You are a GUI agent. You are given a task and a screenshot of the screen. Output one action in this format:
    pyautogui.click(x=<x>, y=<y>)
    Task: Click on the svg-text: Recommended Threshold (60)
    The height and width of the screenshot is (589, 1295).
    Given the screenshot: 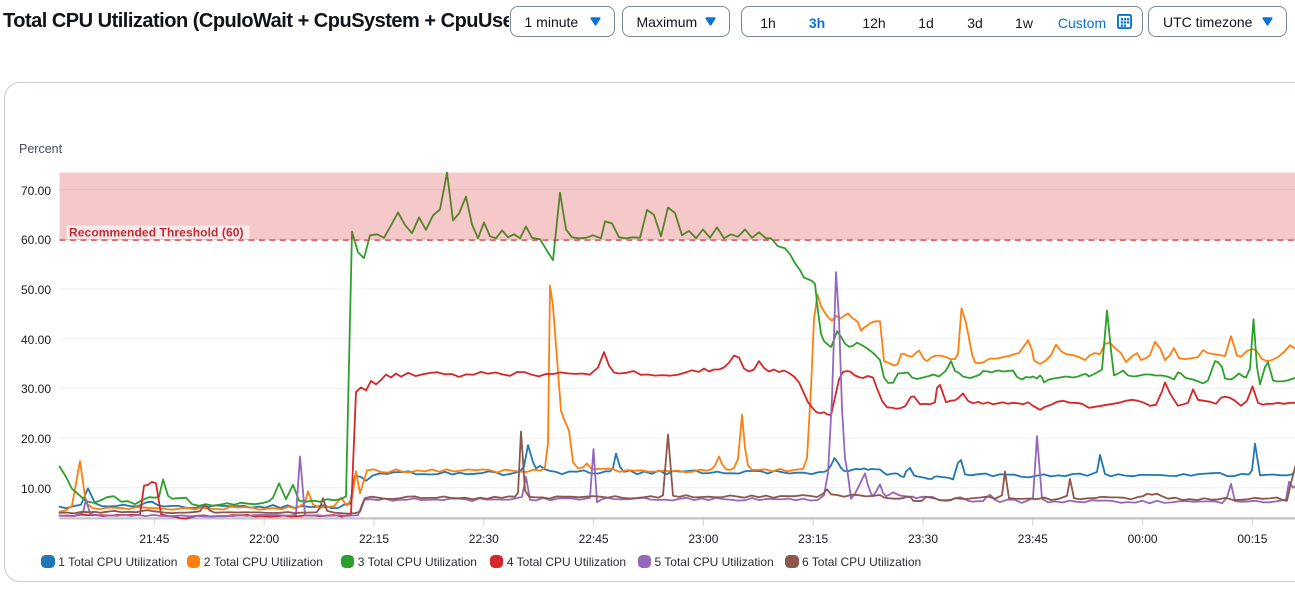 What is the action you would take?
    pyautogui.click(x=156, y=232)
    